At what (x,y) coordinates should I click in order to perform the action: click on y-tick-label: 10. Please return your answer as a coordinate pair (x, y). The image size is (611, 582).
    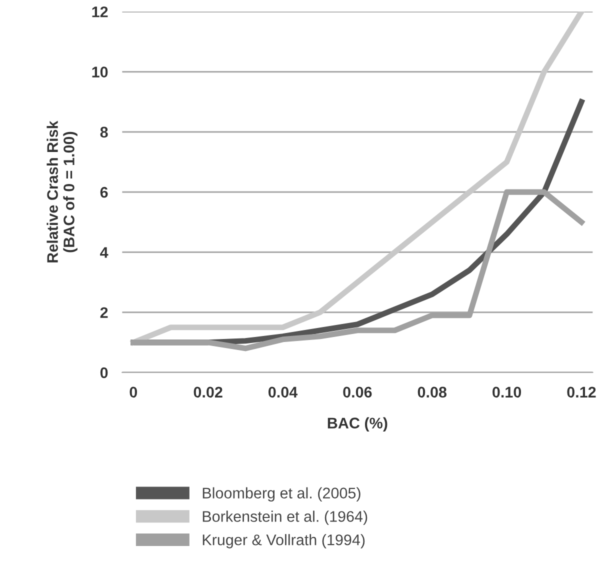
    Looking at the image, I should click on (100, 72).